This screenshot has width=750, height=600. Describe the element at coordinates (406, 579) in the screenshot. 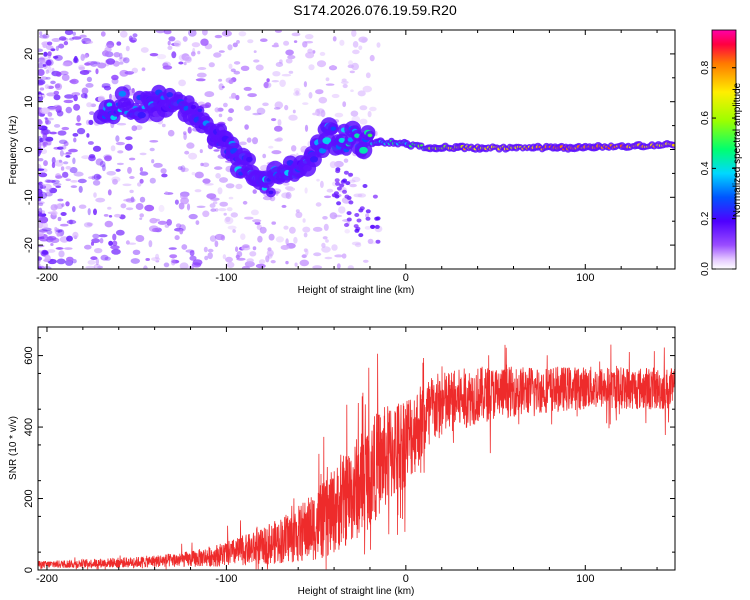

I see `x-tick-label: 0` at that location.